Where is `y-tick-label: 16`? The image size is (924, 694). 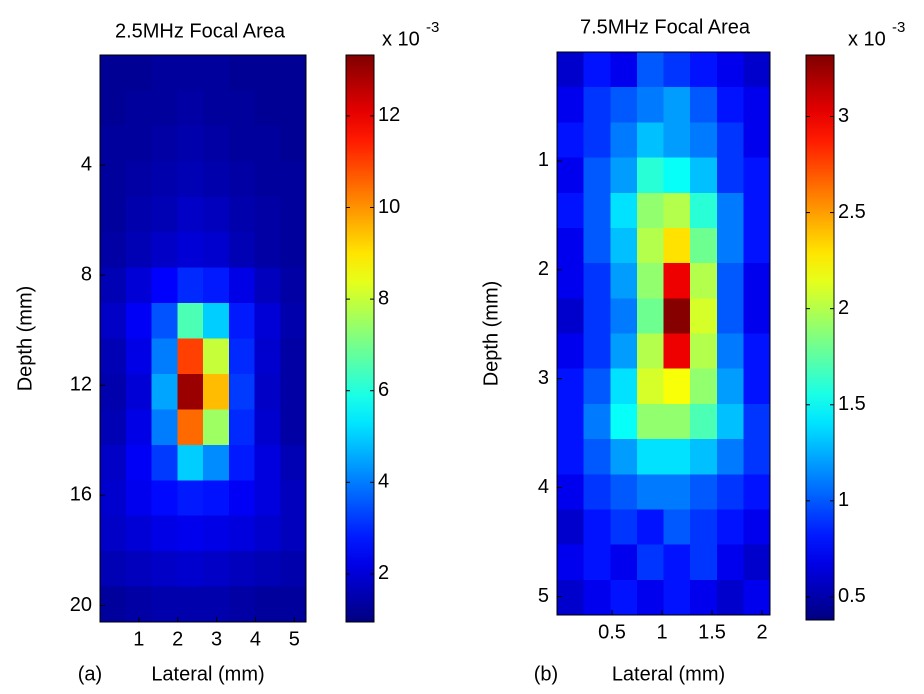 y-tick-label: 16 is located at coordinates (81, 495).